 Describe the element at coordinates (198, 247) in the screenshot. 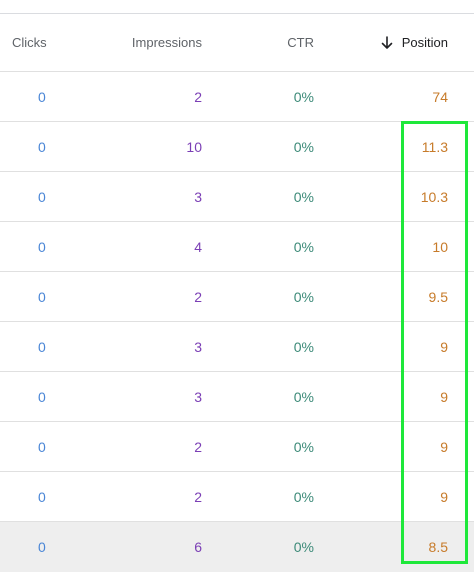

I see `cell-impressions: 4` at that location.